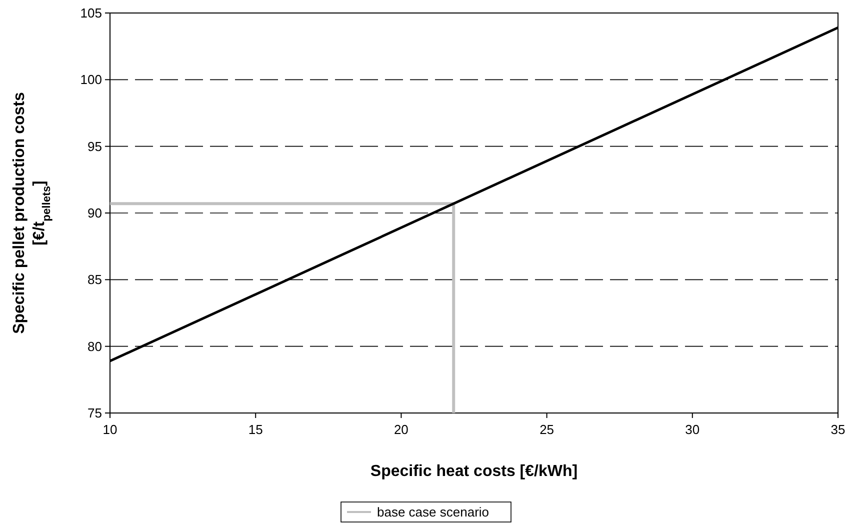  I want to click on legend-label: base case scenario, so click(433, 512).